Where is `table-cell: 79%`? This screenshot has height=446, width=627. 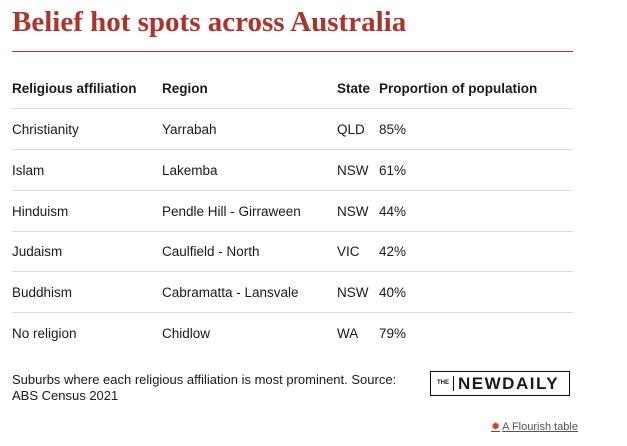 table-cell: 79% is located at coordinates (393, 333).